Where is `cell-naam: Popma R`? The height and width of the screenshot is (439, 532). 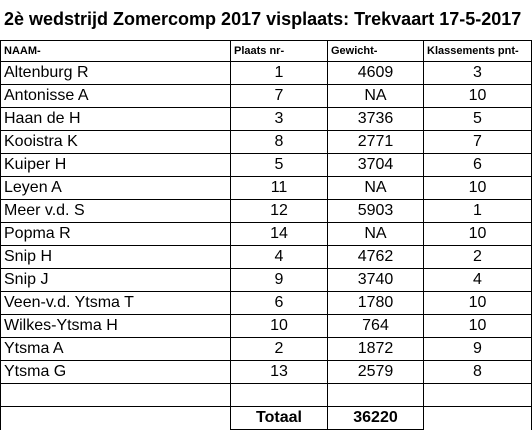
cell-naam: Popma R is located at coordinates (115, 234).